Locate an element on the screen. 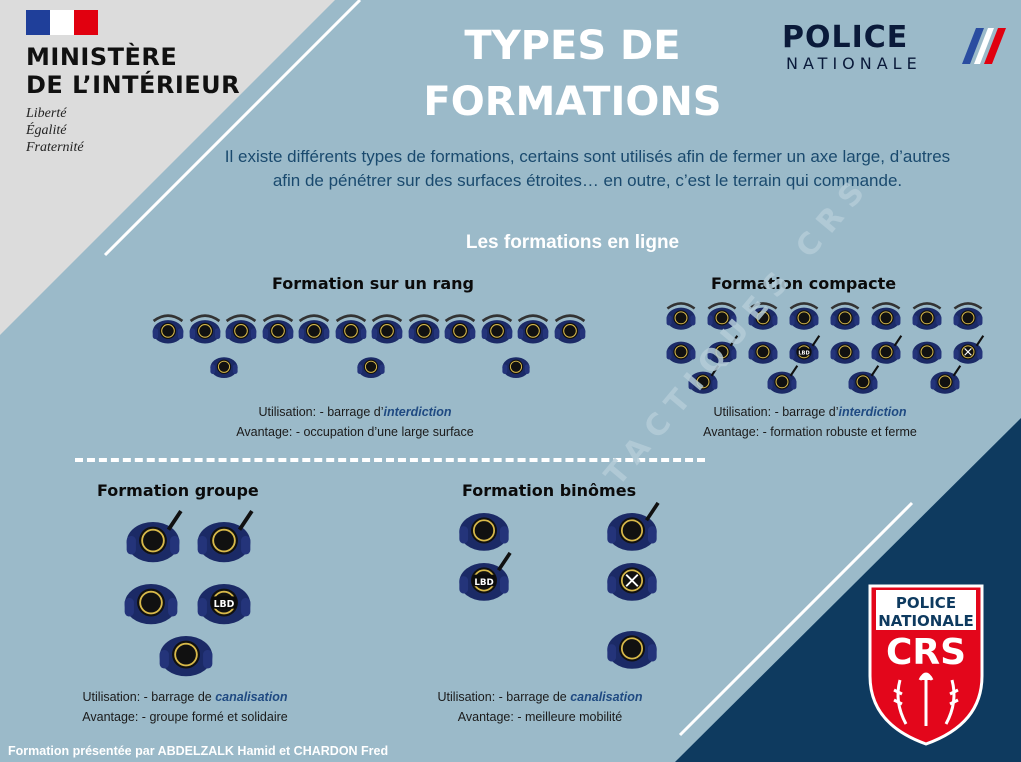  white-diagonal-line-lower is located at coordinates (796, 619).